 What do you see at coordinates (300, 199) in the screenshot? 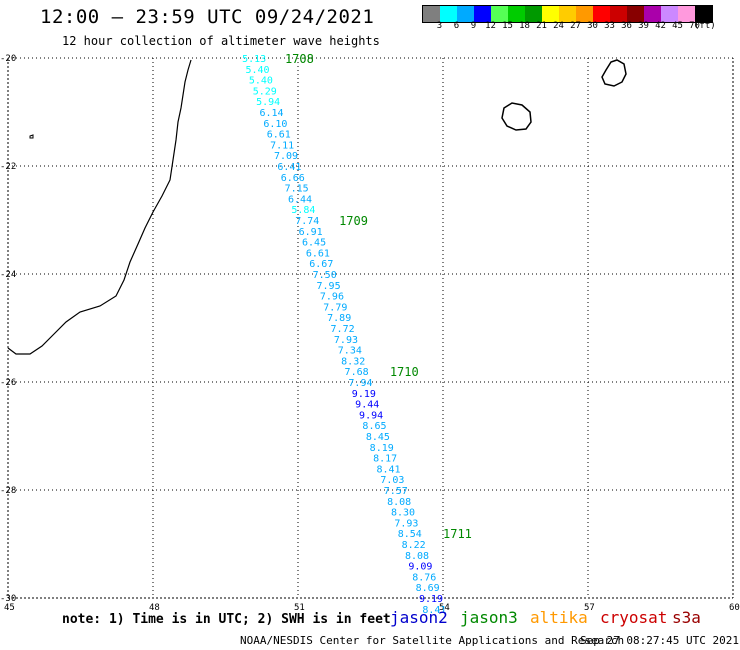
I see `swh-value-label: 6.44` at bounding box center [300, 199].